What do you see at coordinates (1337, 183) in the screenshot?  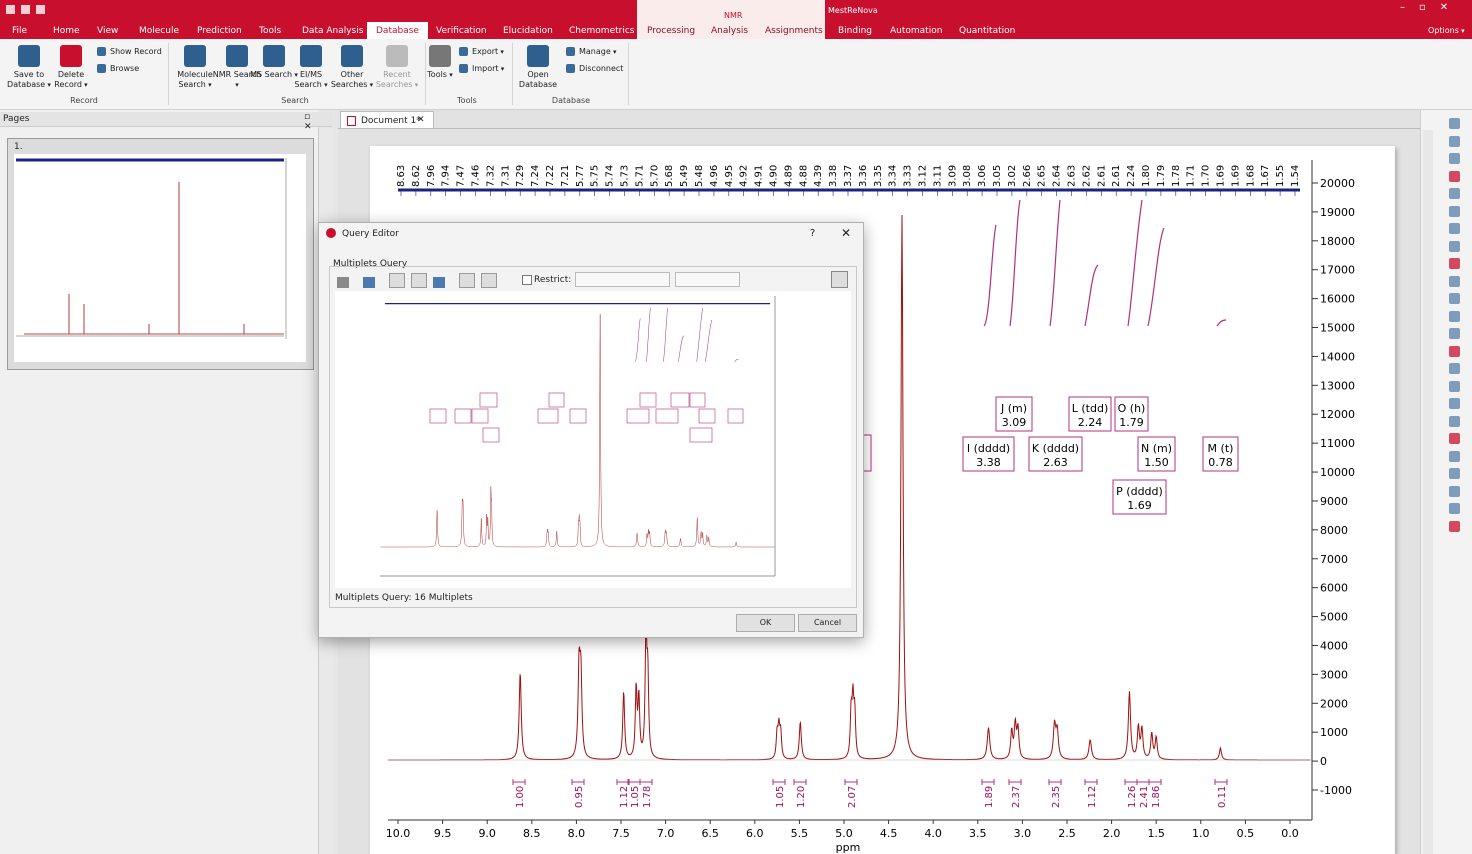 I see `y-tick-label: 20000` at bounding box center [1337, 183].